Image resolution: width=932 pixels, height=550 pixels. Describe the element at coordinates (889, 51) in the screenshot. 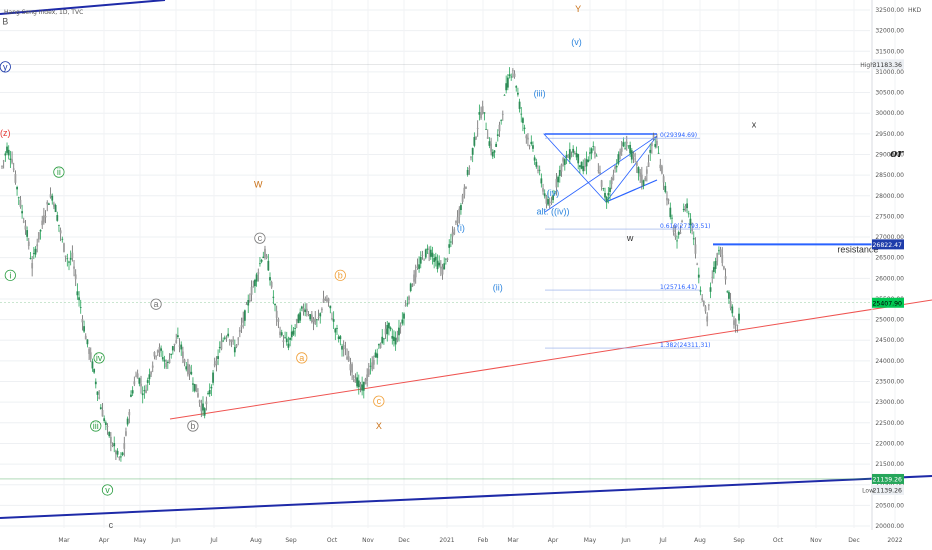

I see `y-tick-label: 31500.00` at that location.